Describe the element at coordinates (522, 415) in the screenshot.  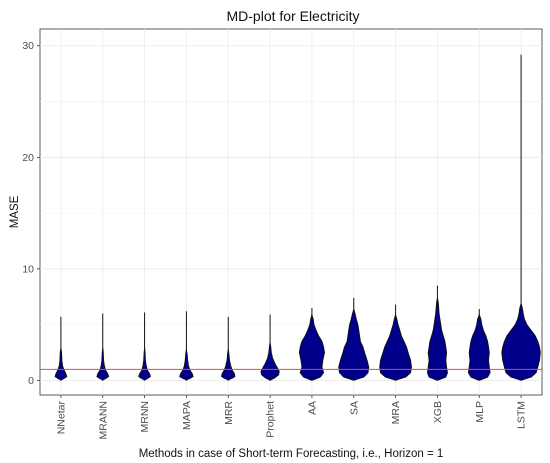
I see `x-tick-label: LSTM` at that location.